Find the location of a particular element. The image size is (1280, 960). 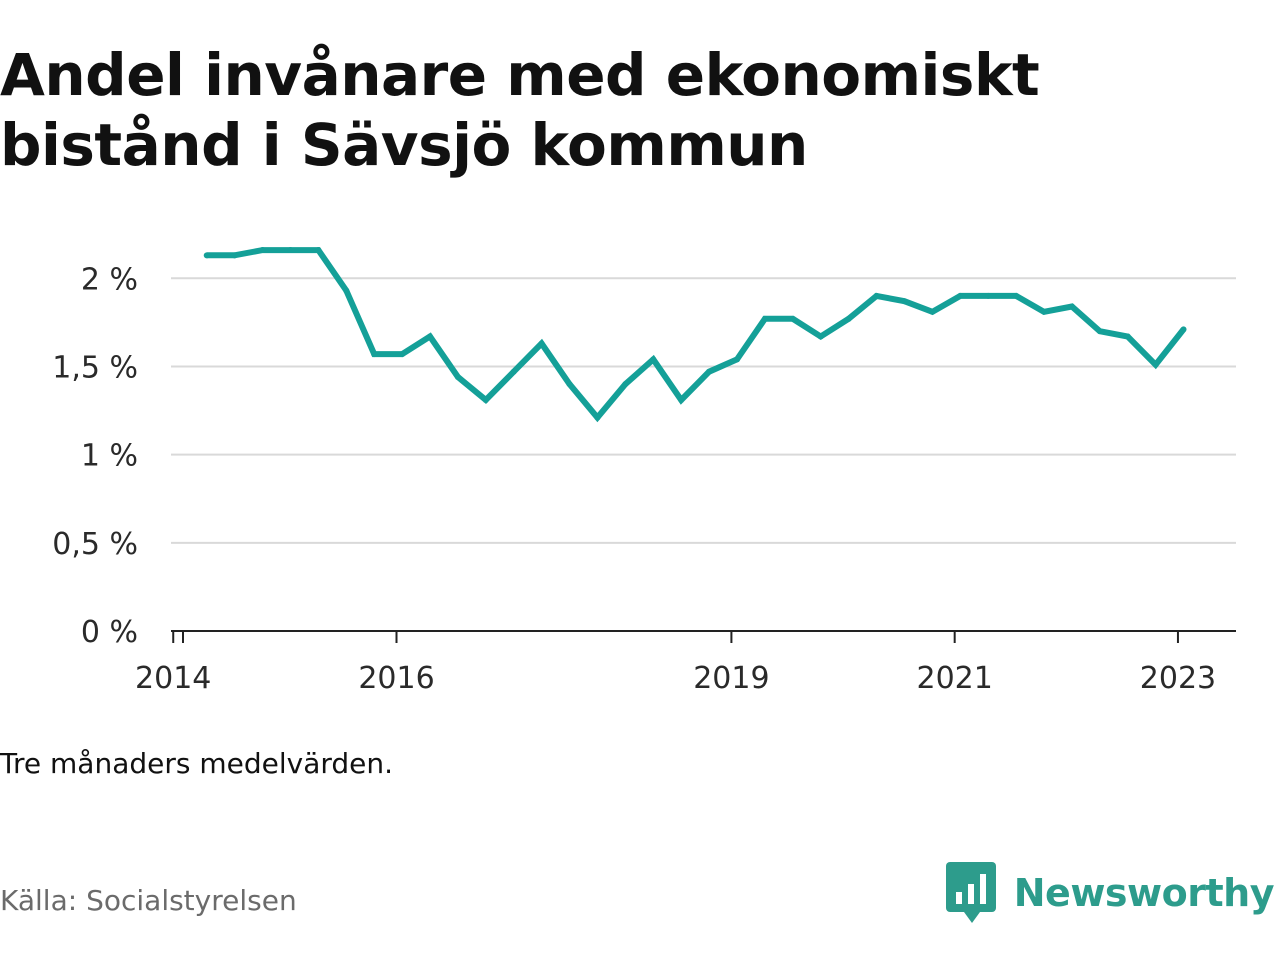

x-tick-label: 2014 is located at coordinates (173, 678).